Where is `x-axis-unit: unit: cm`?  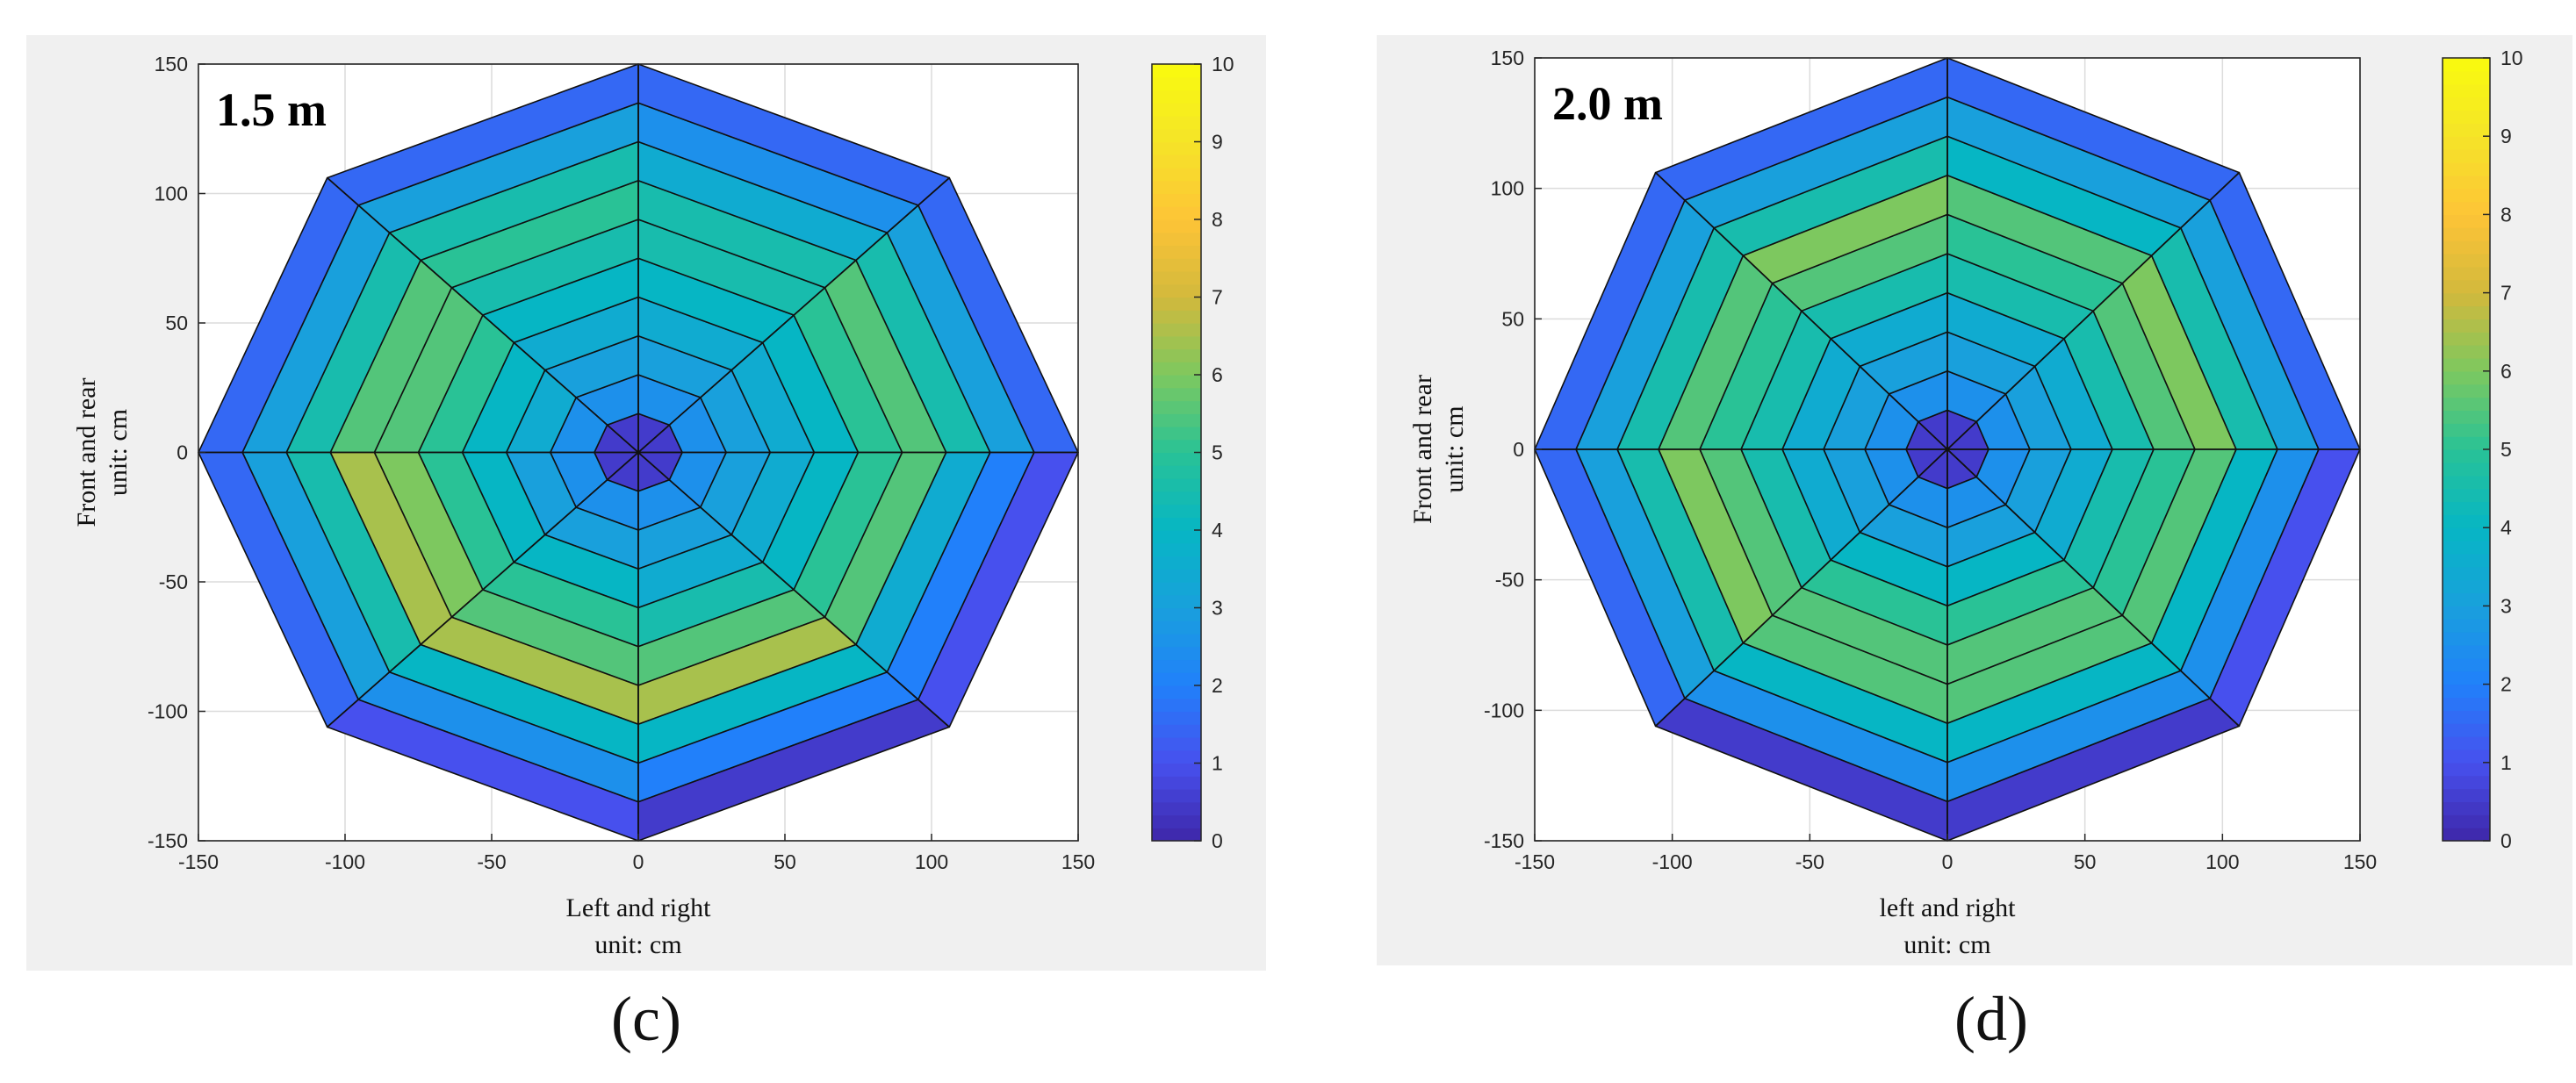
x-axis-unit: unit: cm is located at coordinates (1946, 944).